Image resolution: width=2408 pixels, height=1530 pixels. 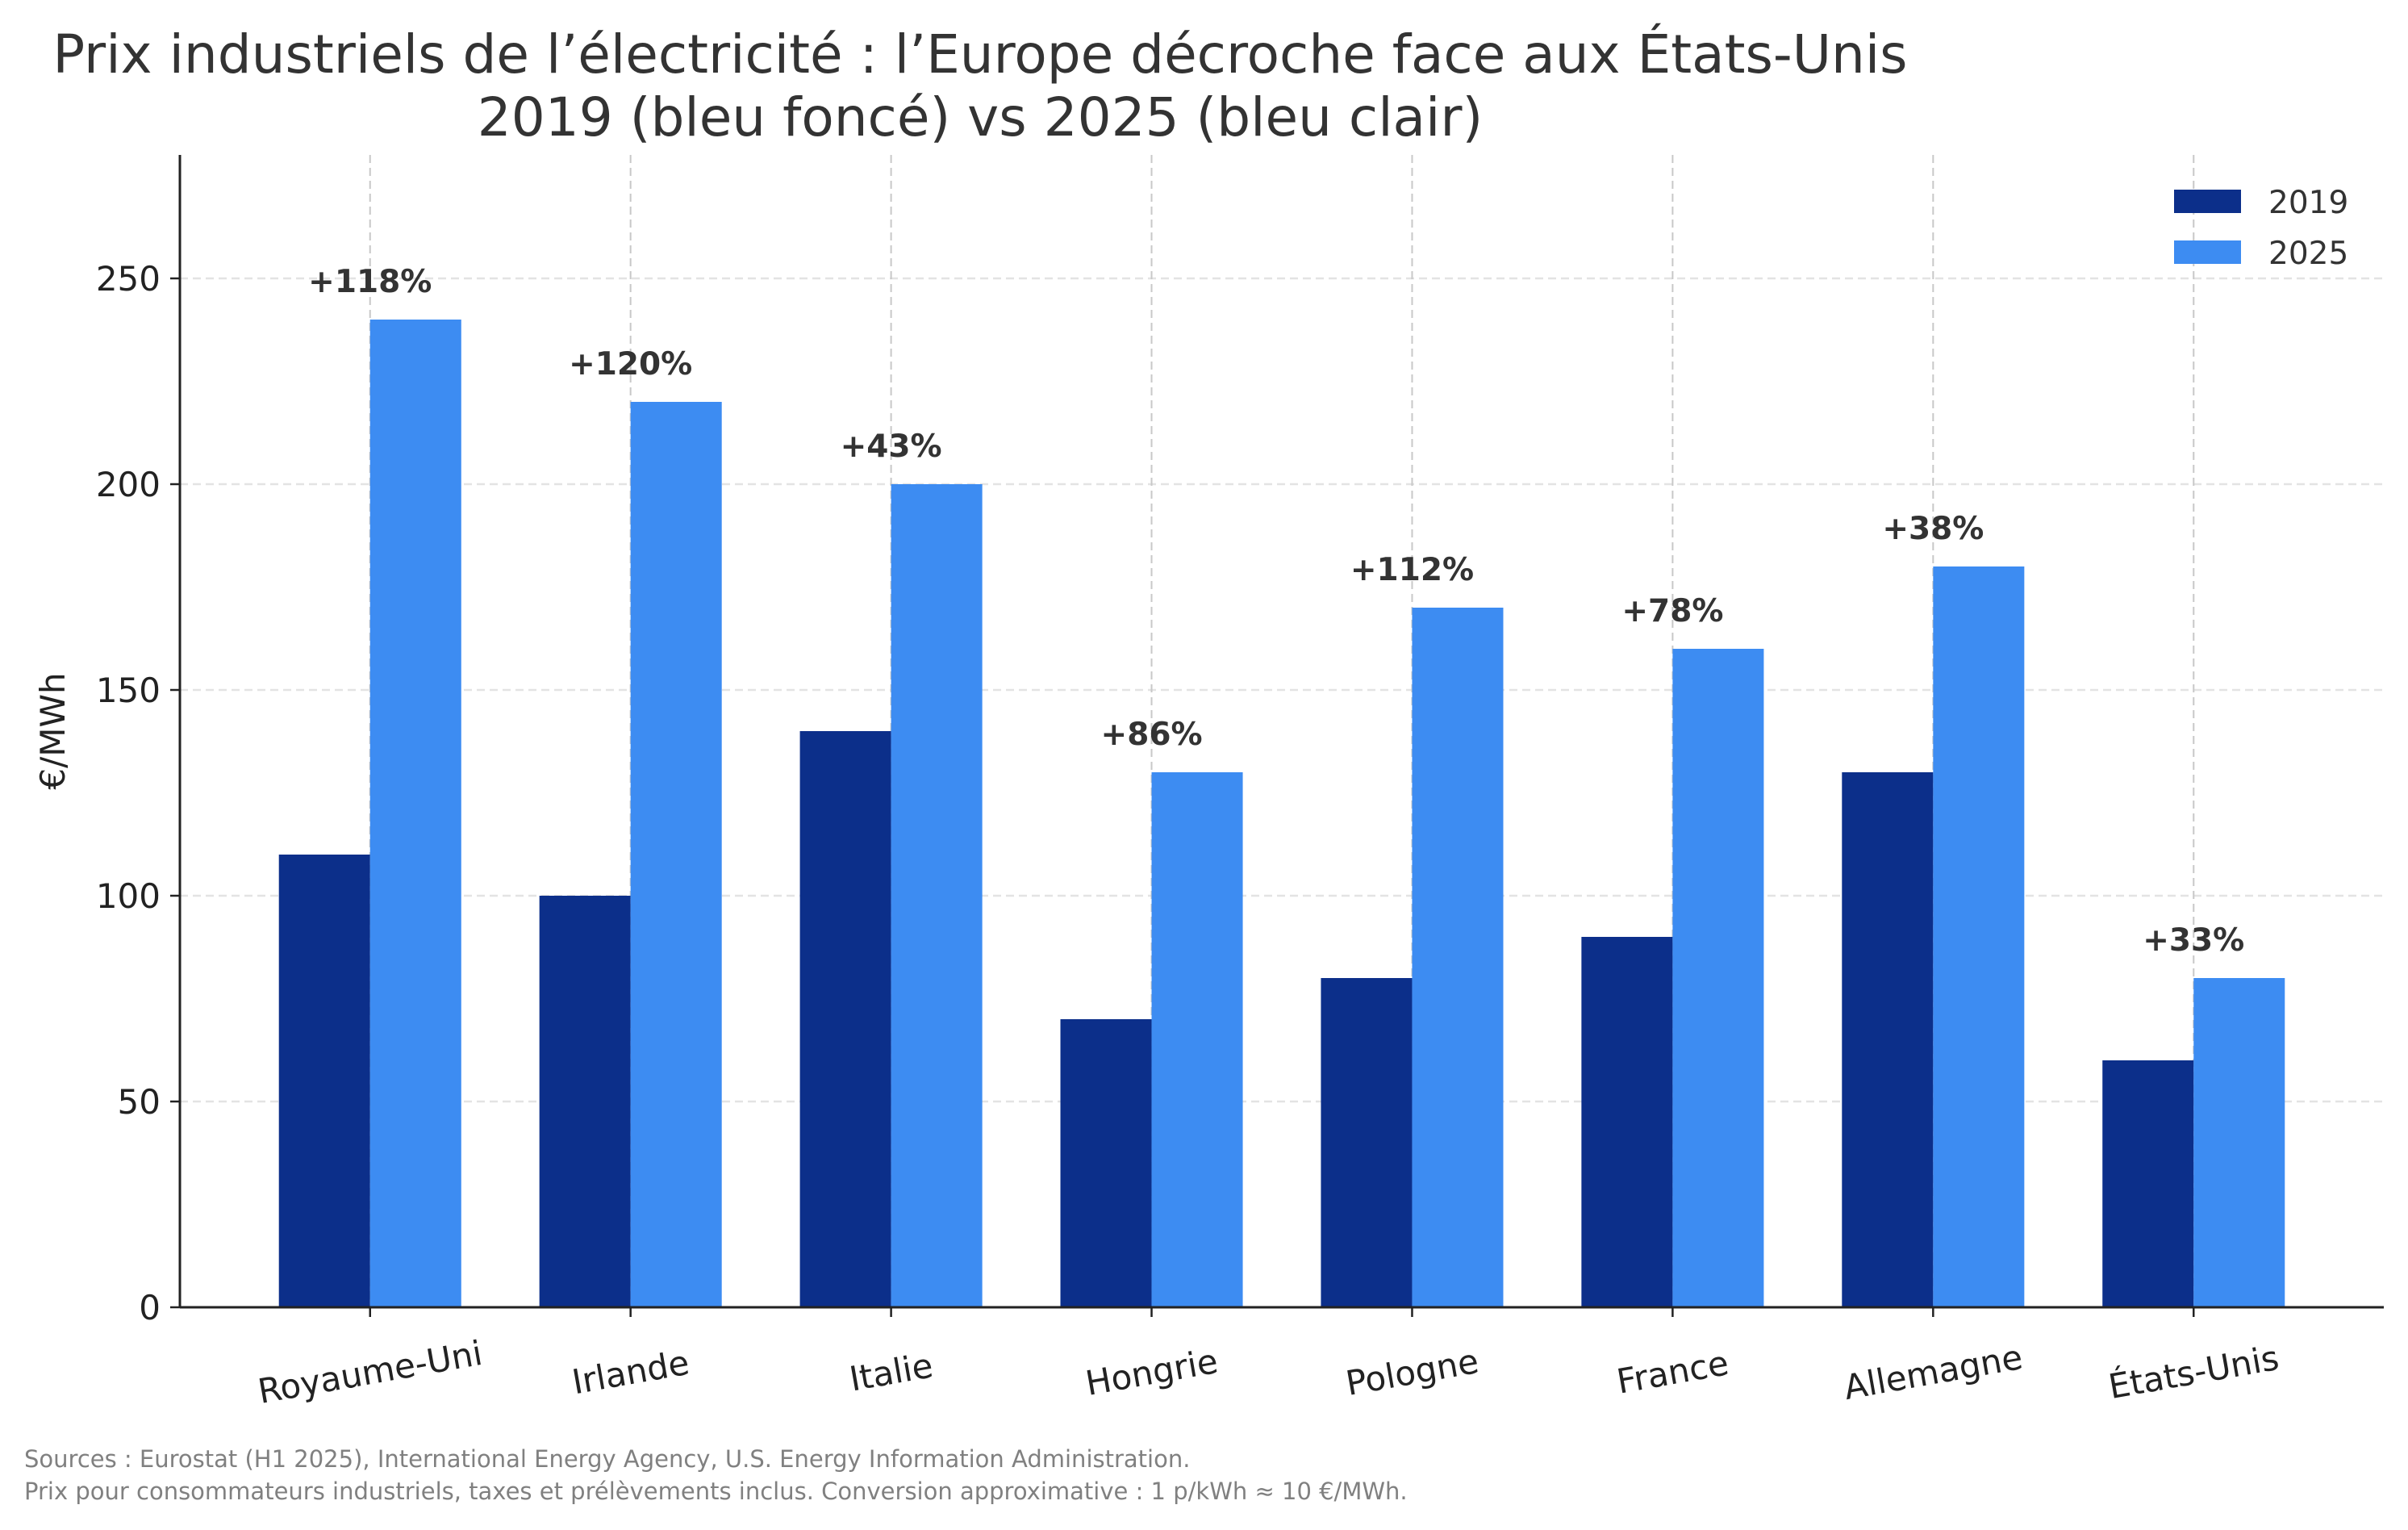 What do you see at coordinates (1933, 529) in the screenshot?
I see `change-annotation: +38%` at bounding box center [1933, 529].